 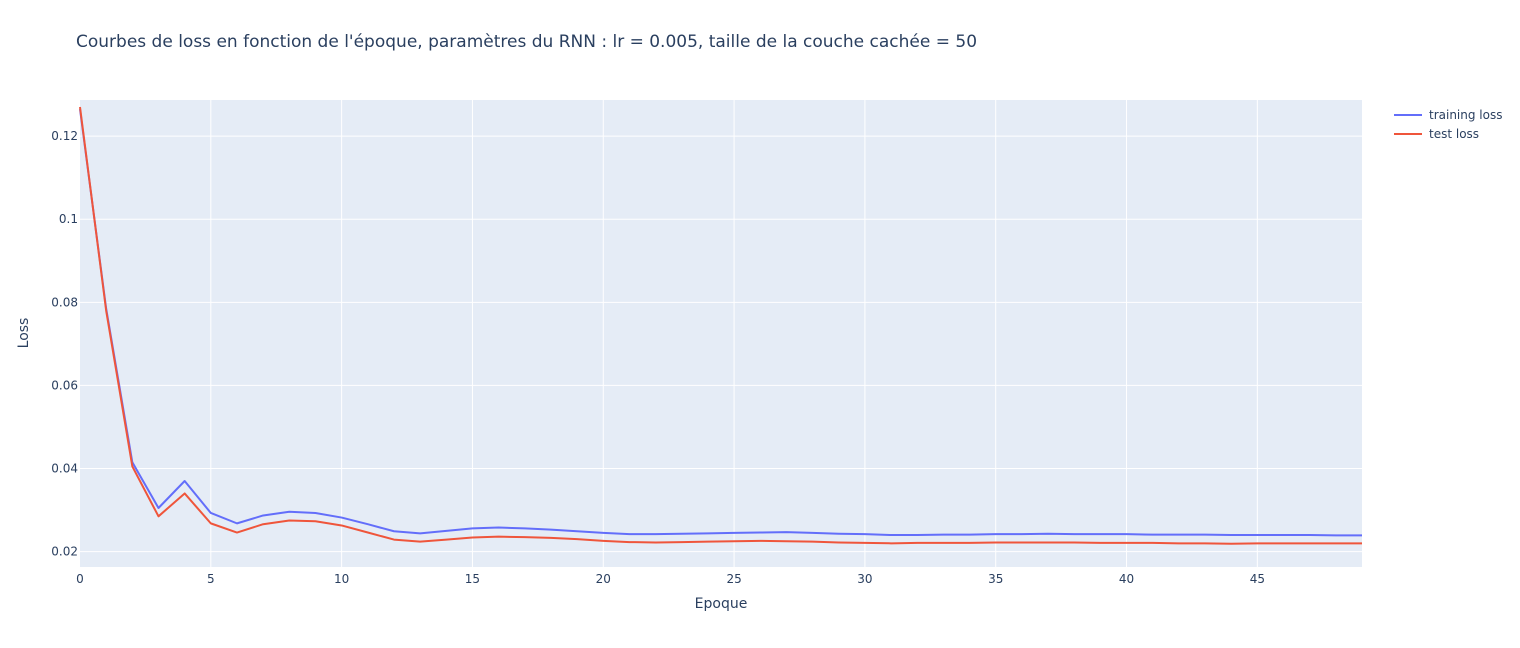 I want to click on legend-item-test-loss: test loss, so click(x=1436, y=134).